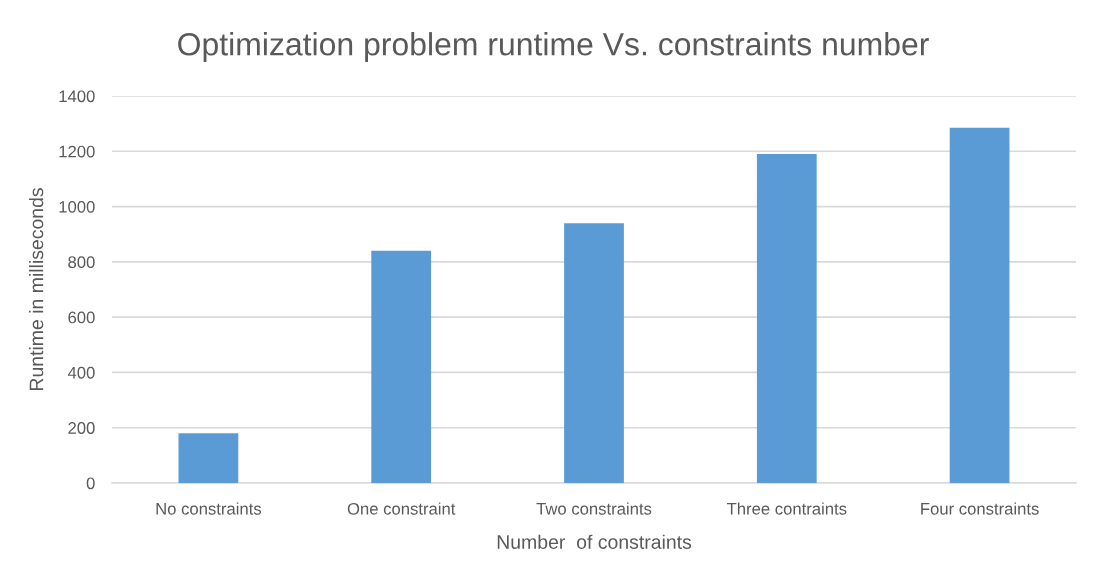 The width and height of the screenshot is (1094, 587). I want to click on chart-title: Optimization problem runtime Vs. constraints number, so click(553, 47).